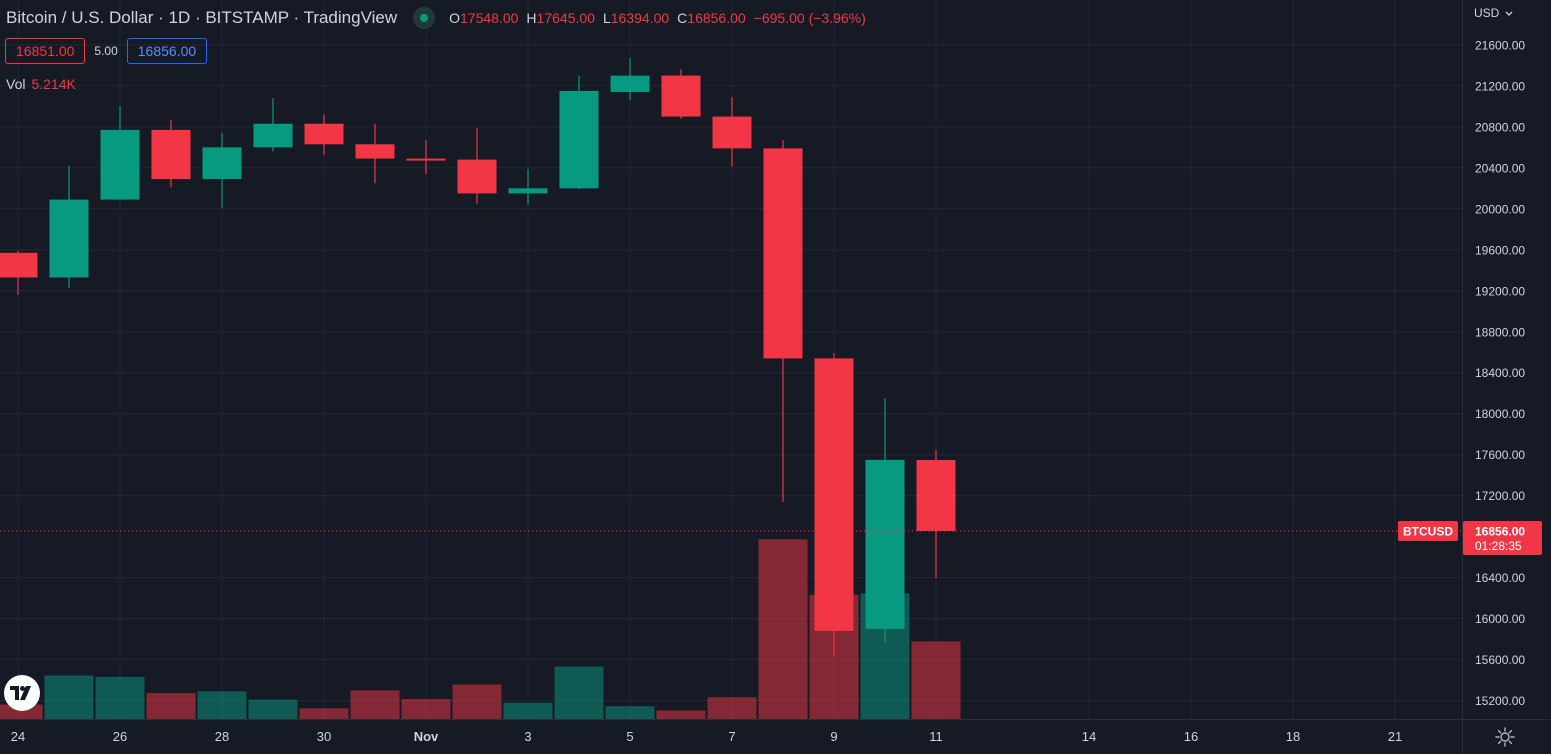  What do you see at coordinates (1500, 619) in the screenshot?
I see `y-tick-label: 16000.00` at bounding box center [1500, 619].